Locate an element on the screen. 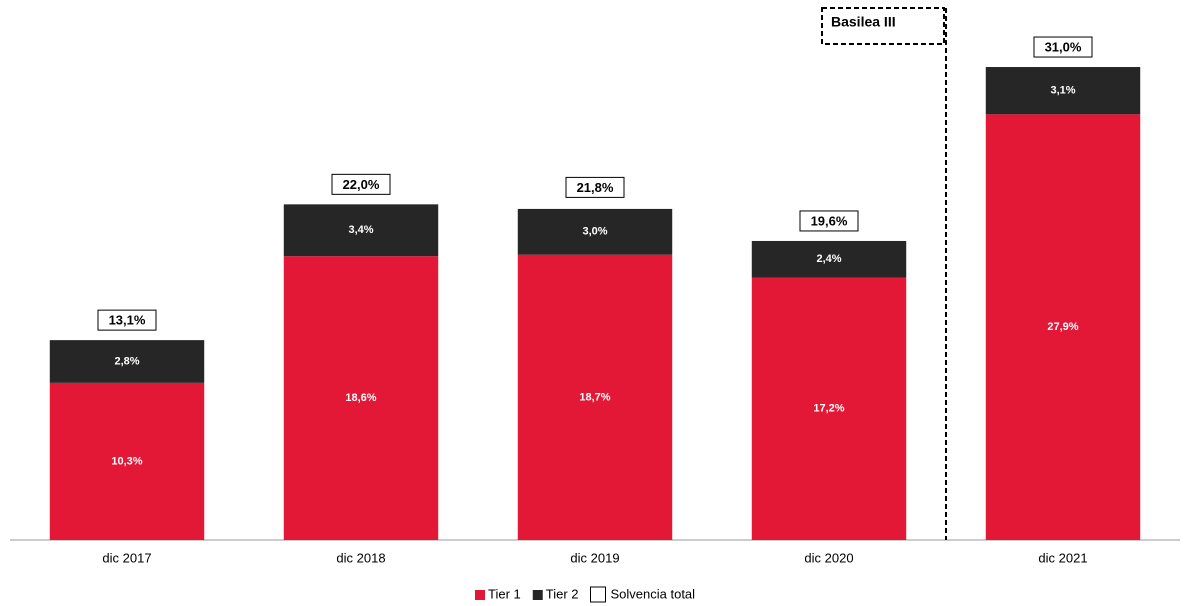 This screenshot has width=1191, height=606. x-tick-label: dic 2018 is located at coordinates (360, 557).